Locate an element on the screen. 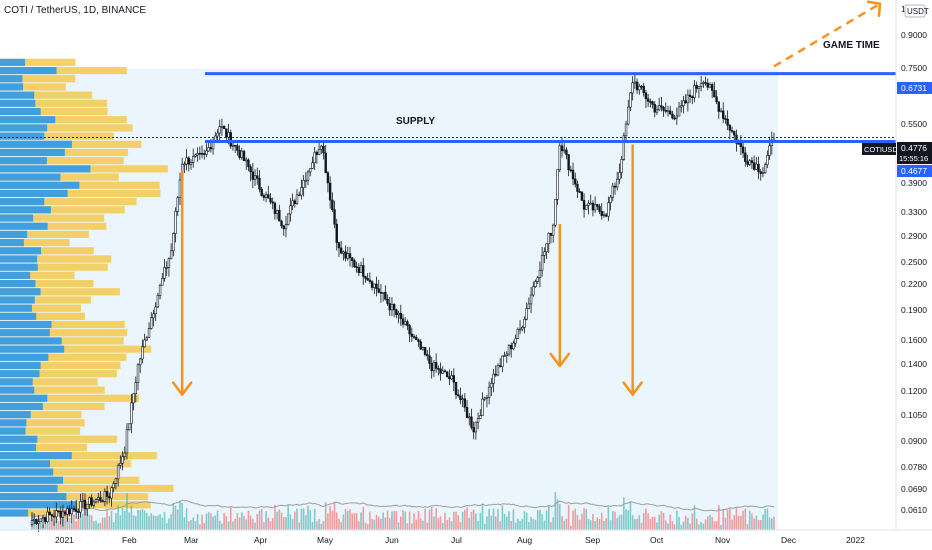  last-price-text: 0.4776 is located at coordinates (914, 148).